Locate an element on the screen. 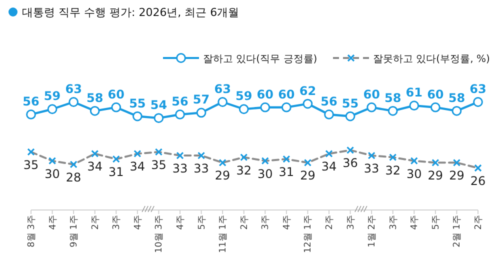 The image size is (499, 280). legend-label: 잘못하고 있다(부정률, %) is located at coordinates (431, 59).